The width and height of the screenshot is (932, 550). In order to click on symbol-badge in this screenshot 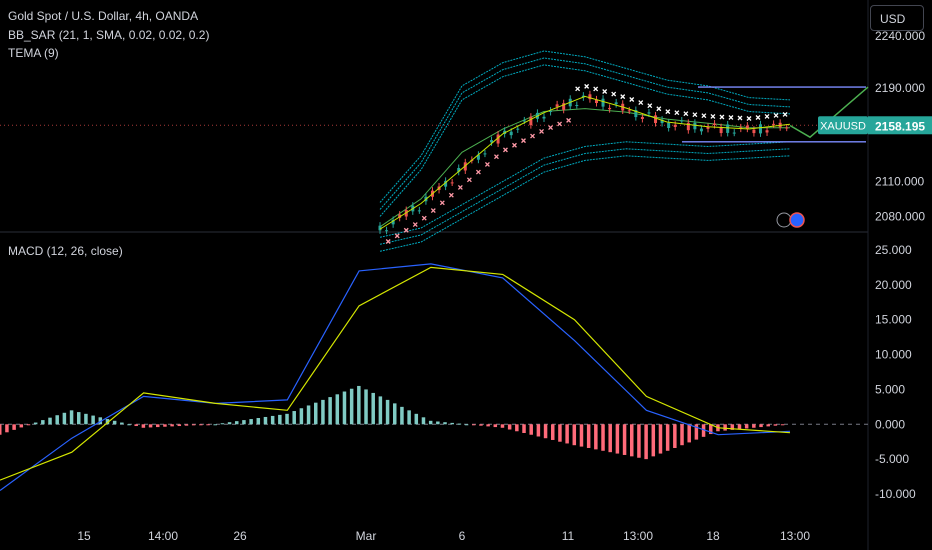, I will do `click(843, 125)`.